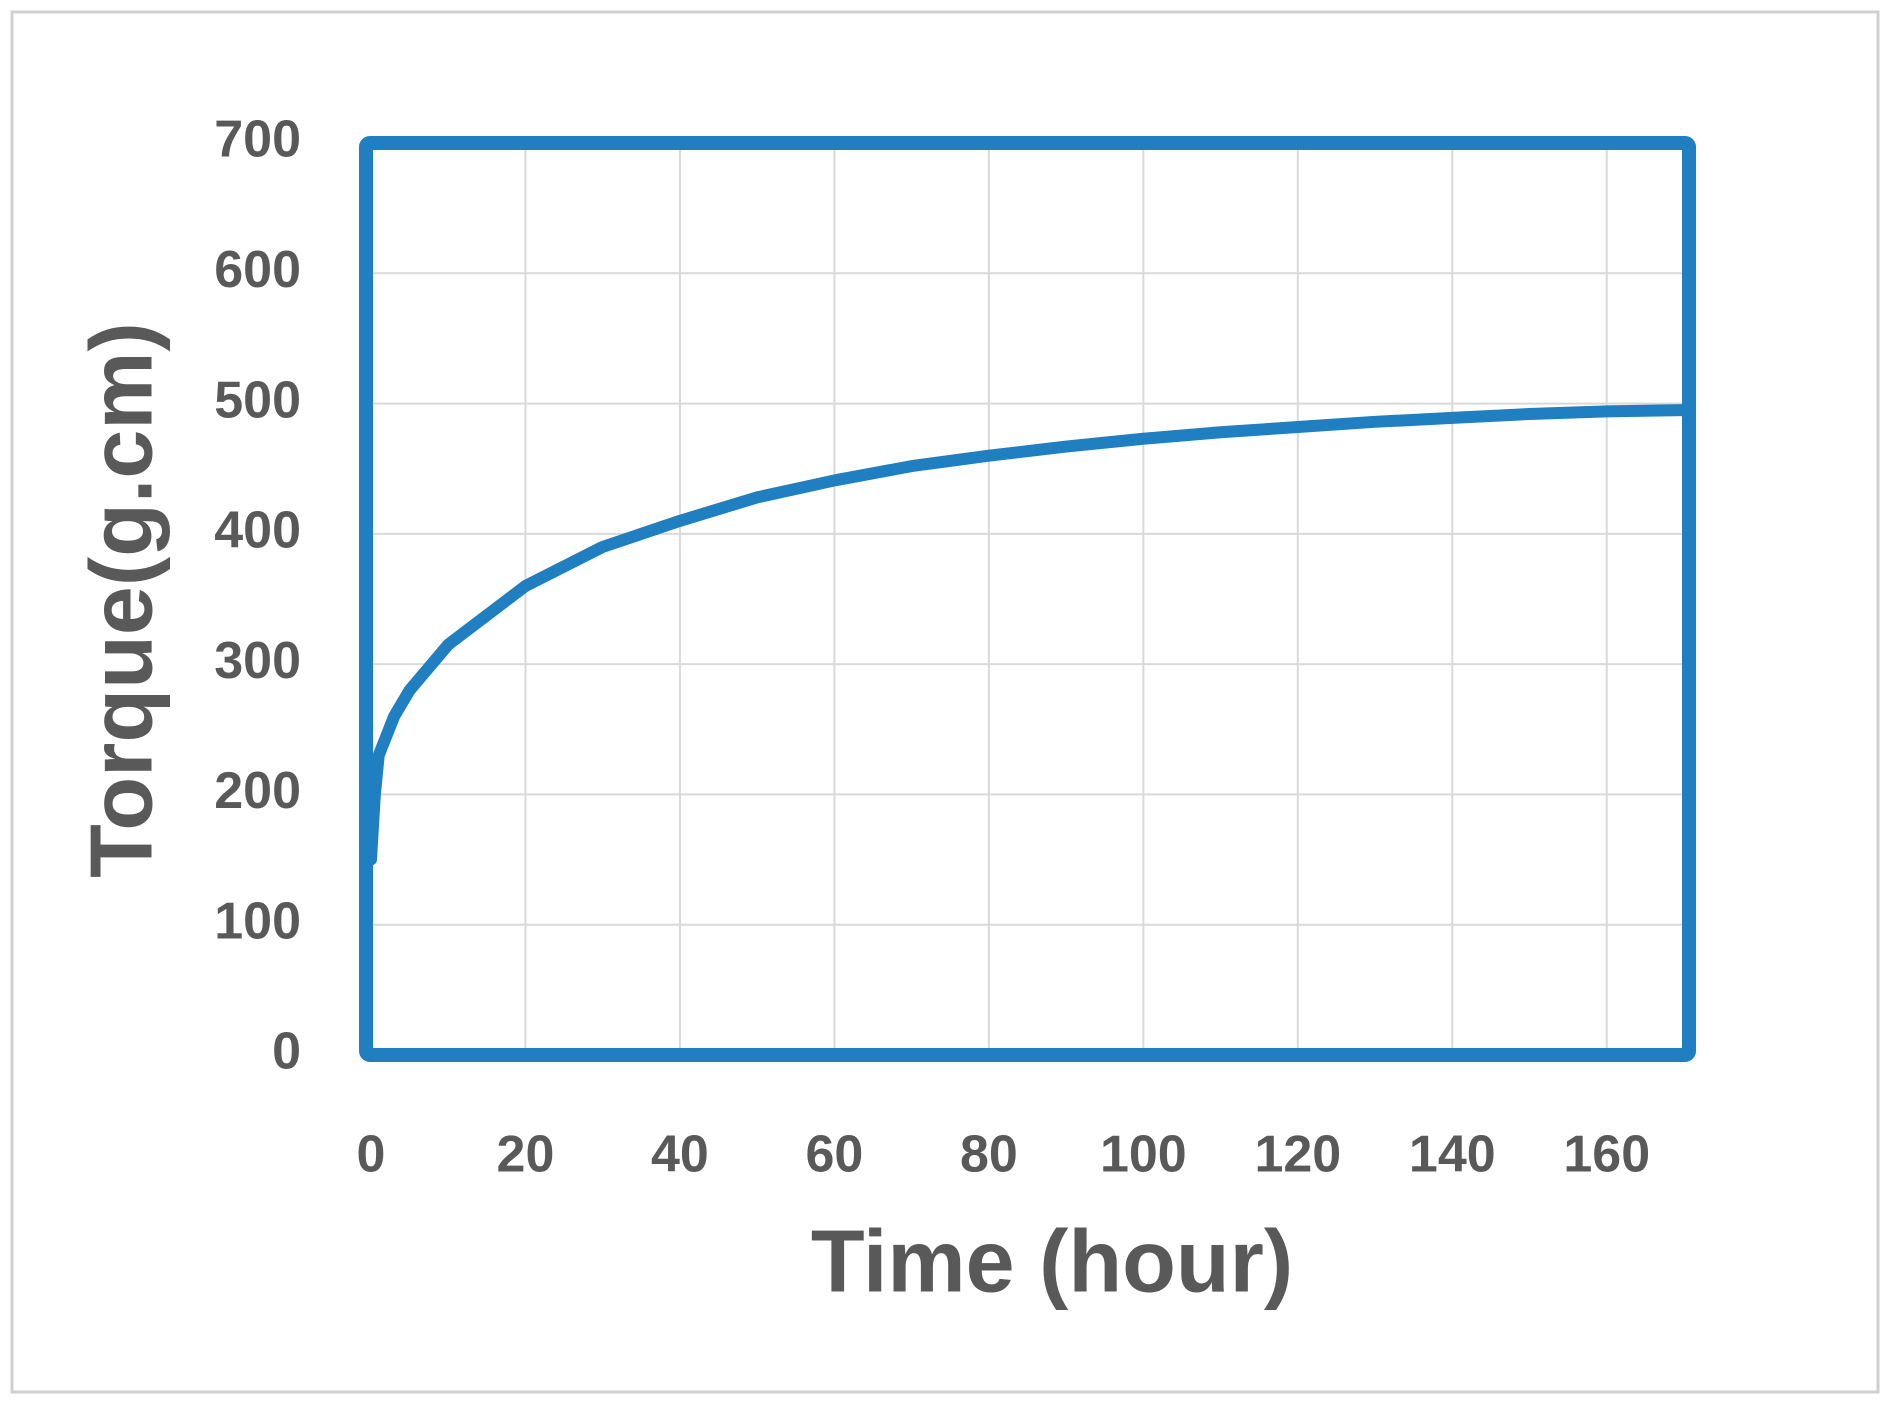 The height and width of the screenshot is (1405, 1892). Describe the element at coordinates (257, 400) in the screenshot. I see `y-tick-label: 500` at that location.